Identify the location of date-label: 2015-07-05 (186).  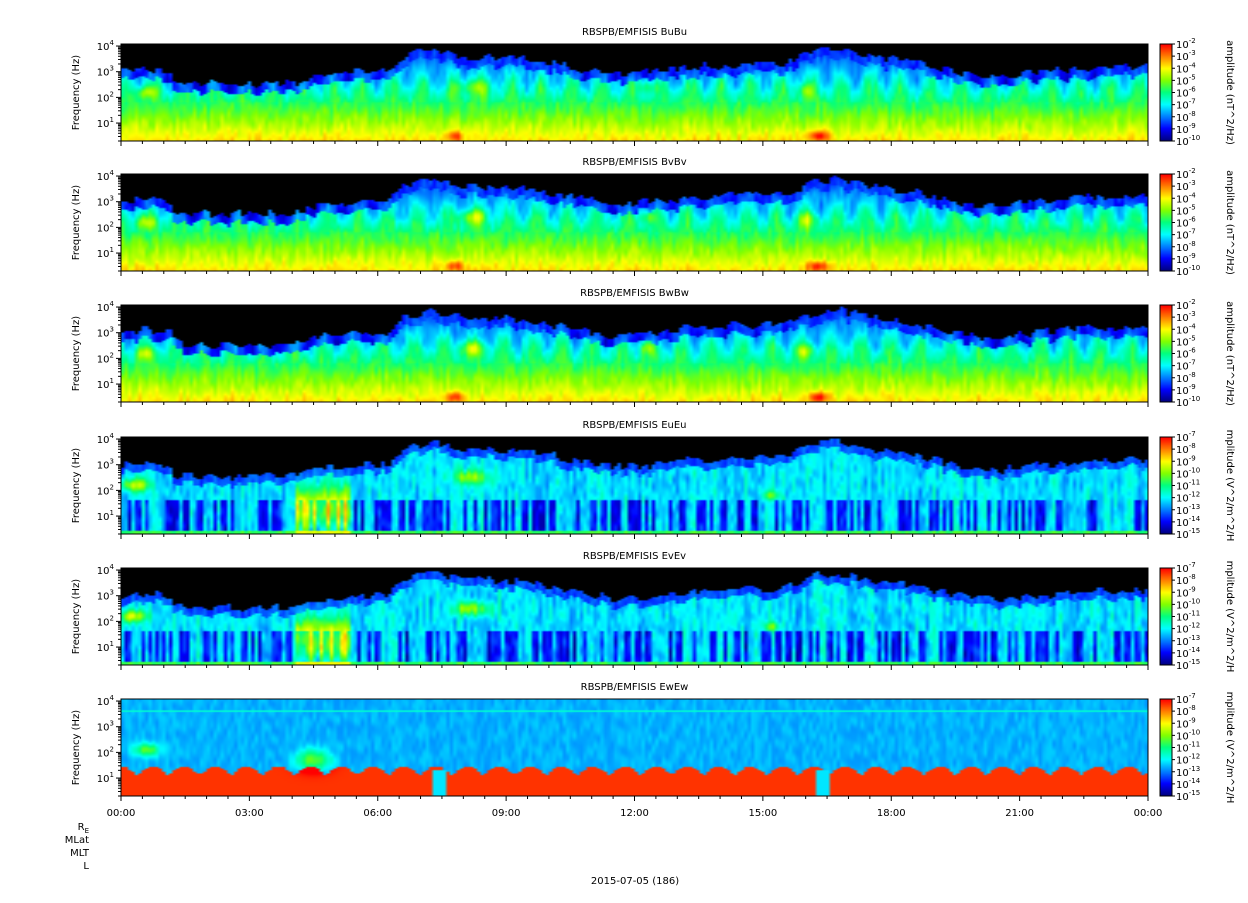
(635, 881).